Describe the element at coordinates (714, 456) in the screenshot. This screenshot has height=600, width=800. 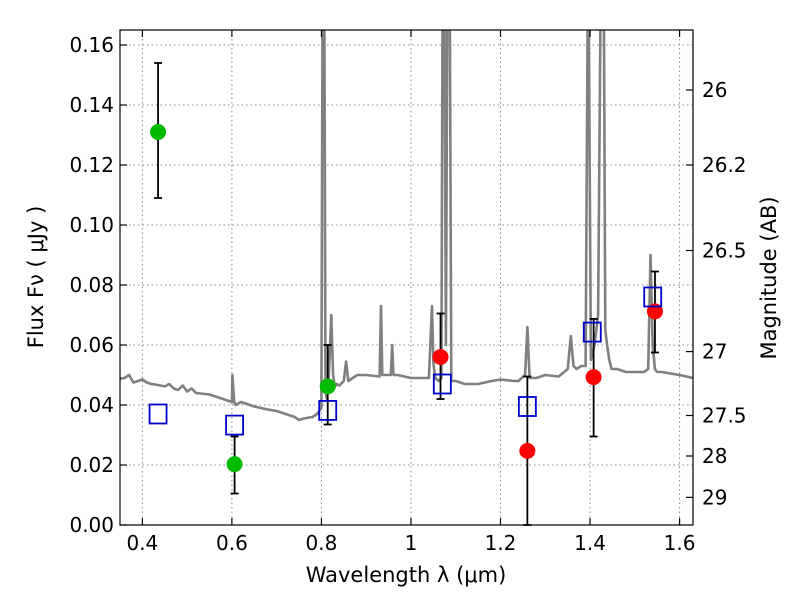
I see `right-tick-label: 28` at that location.